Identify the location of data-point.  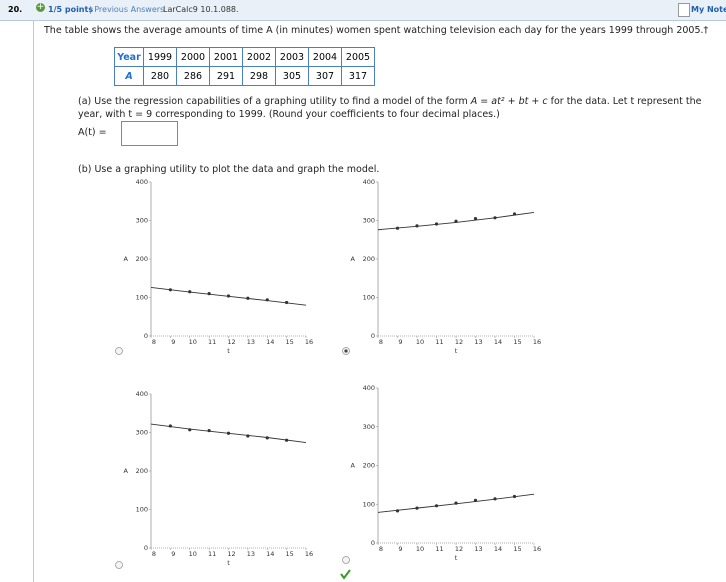
(475, 218).